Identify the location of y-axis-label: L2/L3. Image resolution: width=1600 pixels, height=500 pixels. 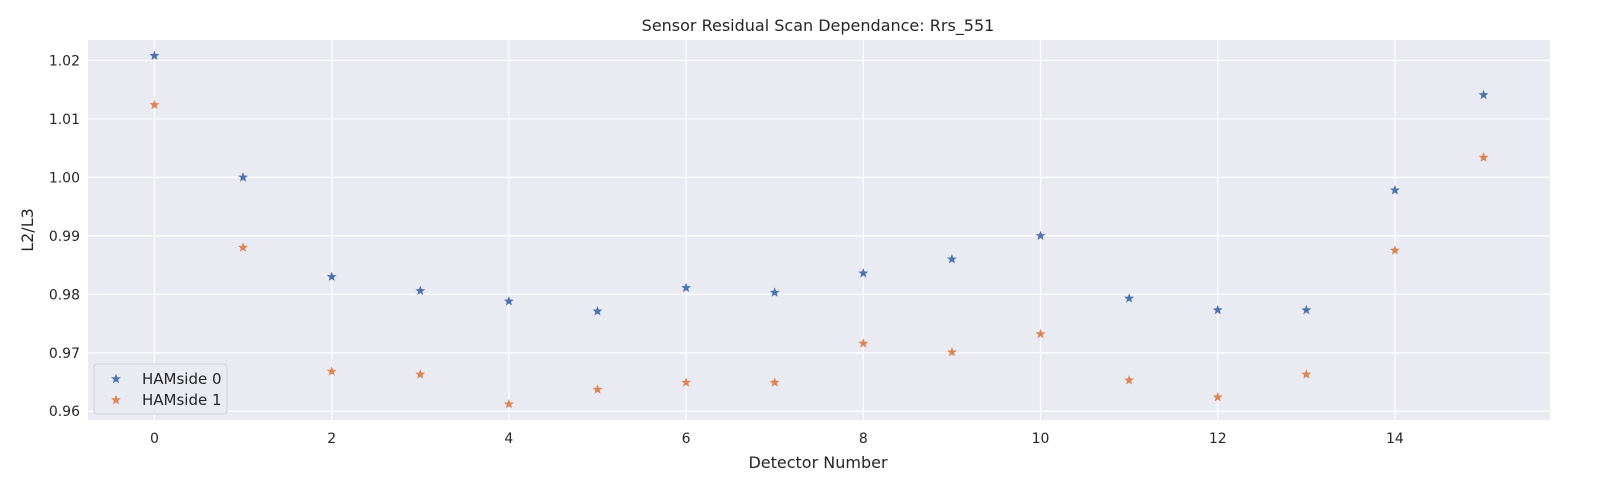
(27, 230).